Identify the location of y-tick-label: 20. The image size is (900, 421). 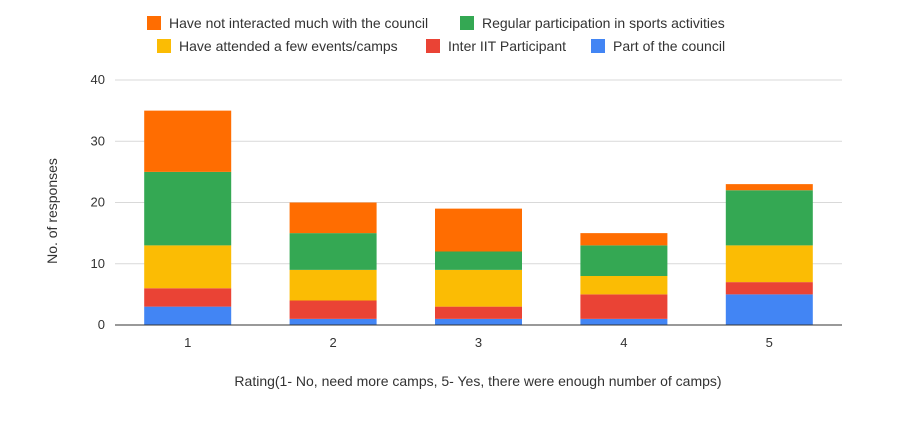
(98, 202).